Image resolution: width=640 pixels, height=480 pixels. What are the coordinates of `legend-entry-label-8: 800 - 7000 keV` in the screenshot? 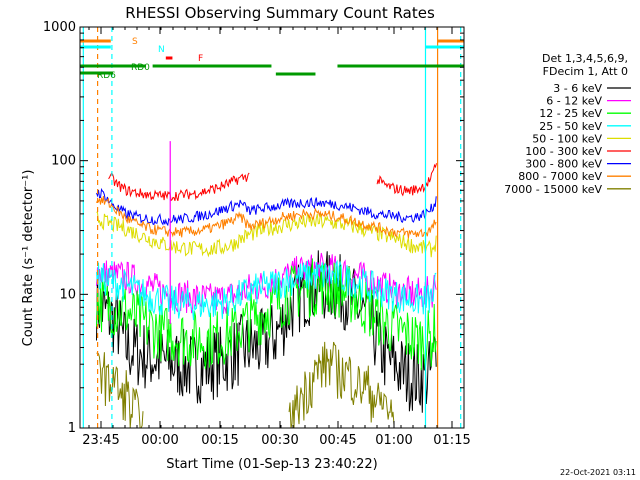 It's located at (560, 176).